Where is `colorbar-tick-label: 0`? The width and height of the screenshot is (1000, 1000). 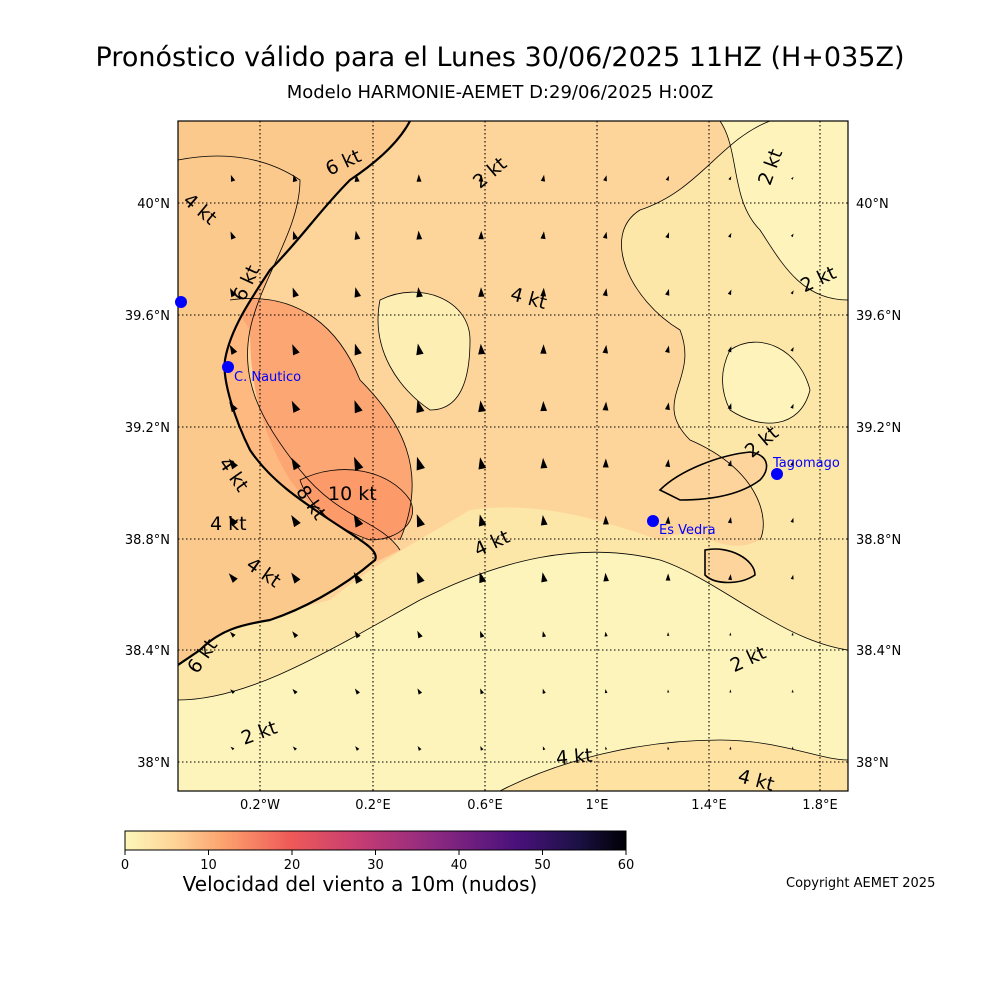
colorbar-tick-label: 0 is located at coordinates (125, 865).